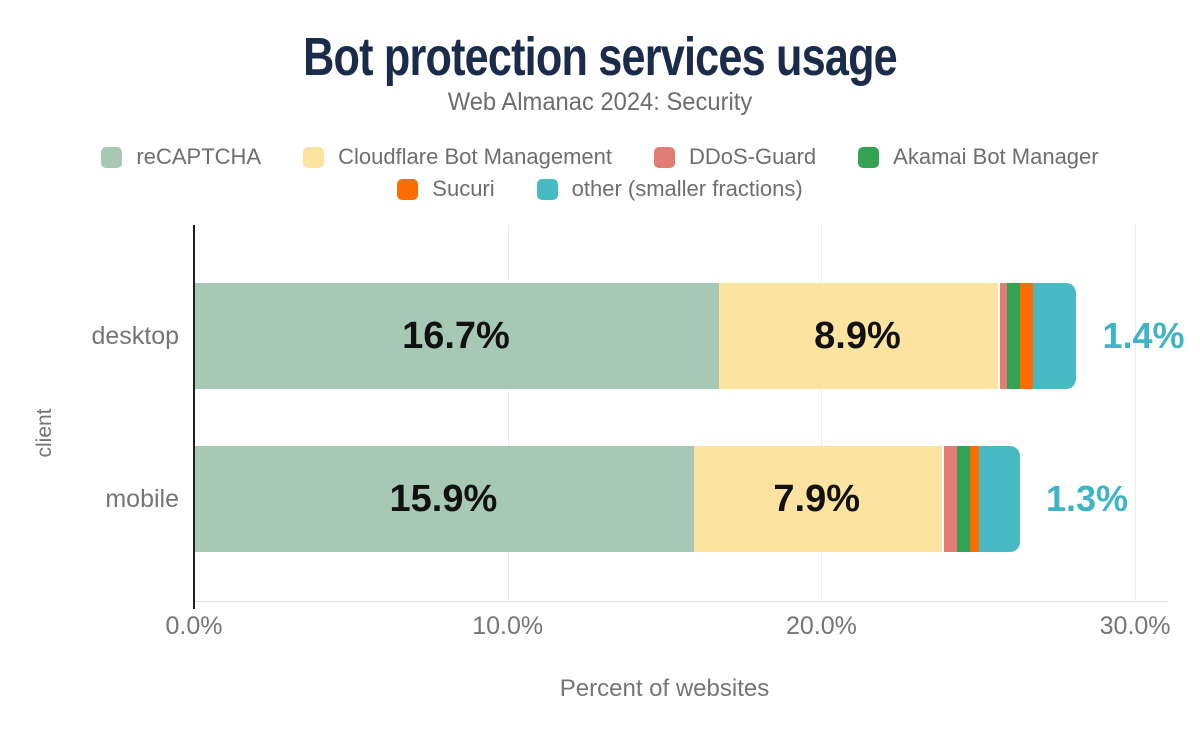 This screenshot has width=1200, height=742. What do you see at coordinates (194, 626) in the screenshot?
I see `x-tick-label: 0.0%` at bounding box center [194, 626].